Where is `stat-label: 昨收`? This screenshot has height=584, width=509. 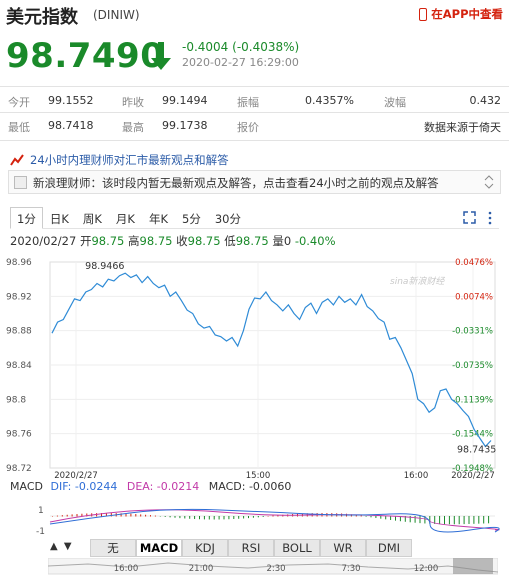 stat-label: 昨收 is located at coordinates (133, 102).